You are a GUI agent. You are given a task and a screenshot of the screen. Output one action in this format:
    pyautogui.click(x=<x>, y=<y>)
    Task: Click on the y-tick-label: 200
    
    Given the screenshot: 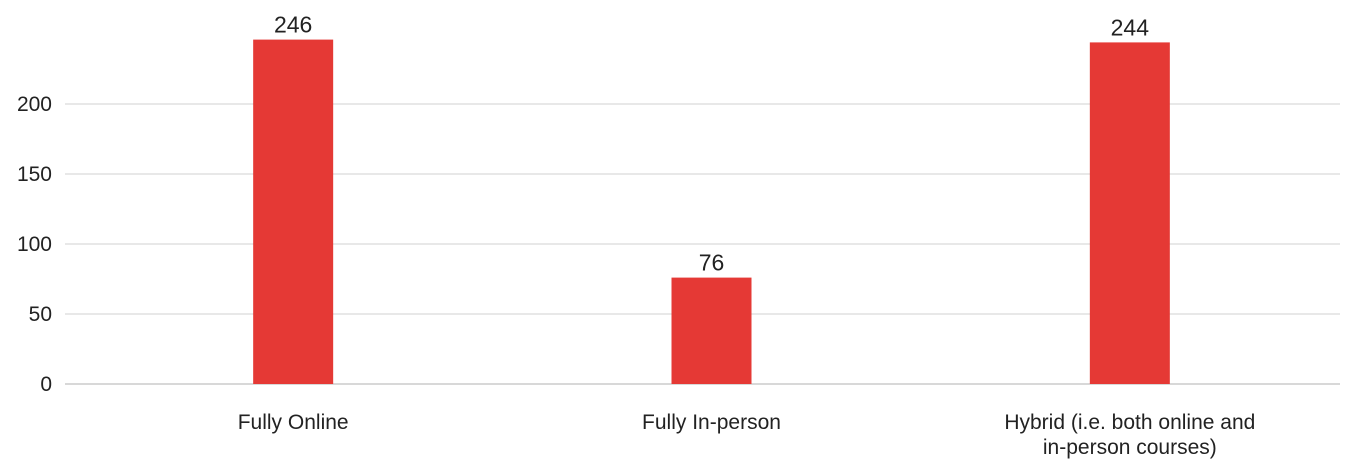 What is the action you would take?
    pyautogui.click(x=34, y=104)
    